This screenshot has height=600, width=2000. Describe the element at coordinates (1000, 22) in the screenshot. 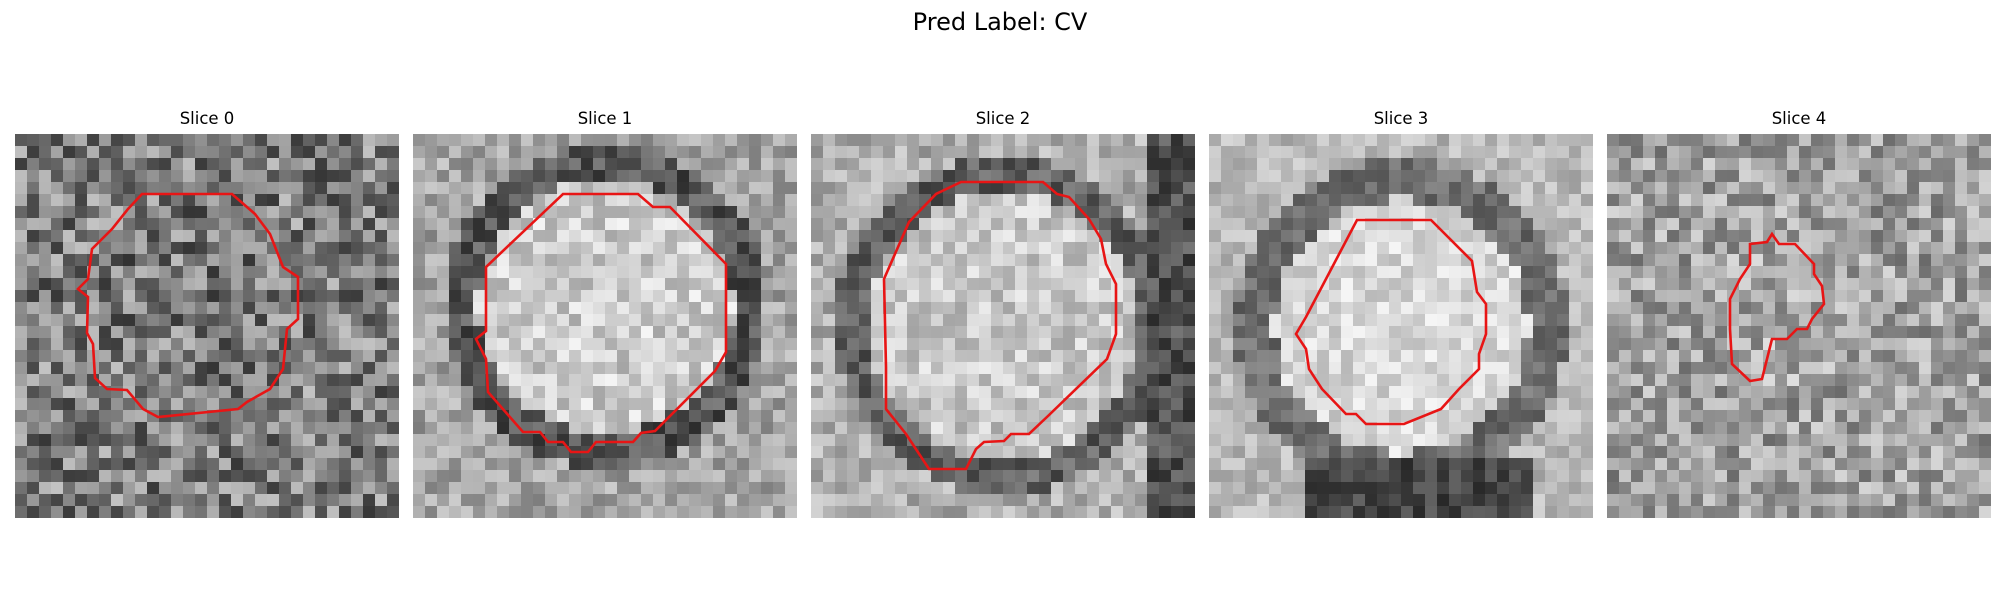

I see `figure-title: Pred Label: CV` at that location.